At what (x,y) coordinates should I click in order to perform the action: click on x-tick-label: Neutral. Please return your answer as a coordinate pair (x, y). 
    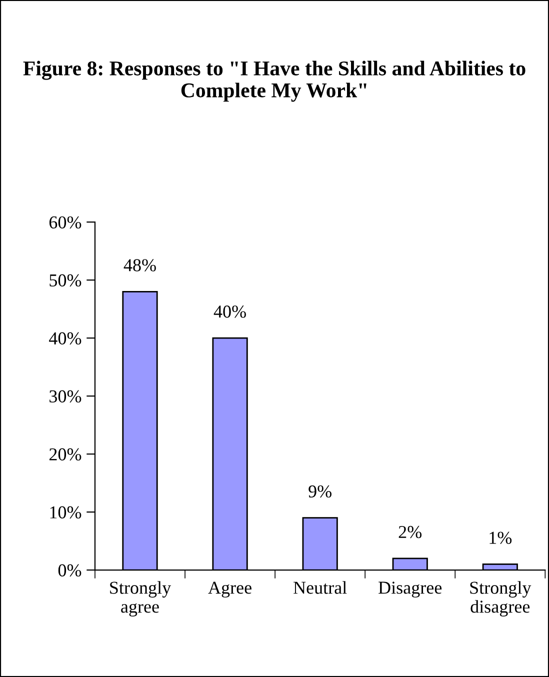
    Looking at the image, I should click on (320, 587).